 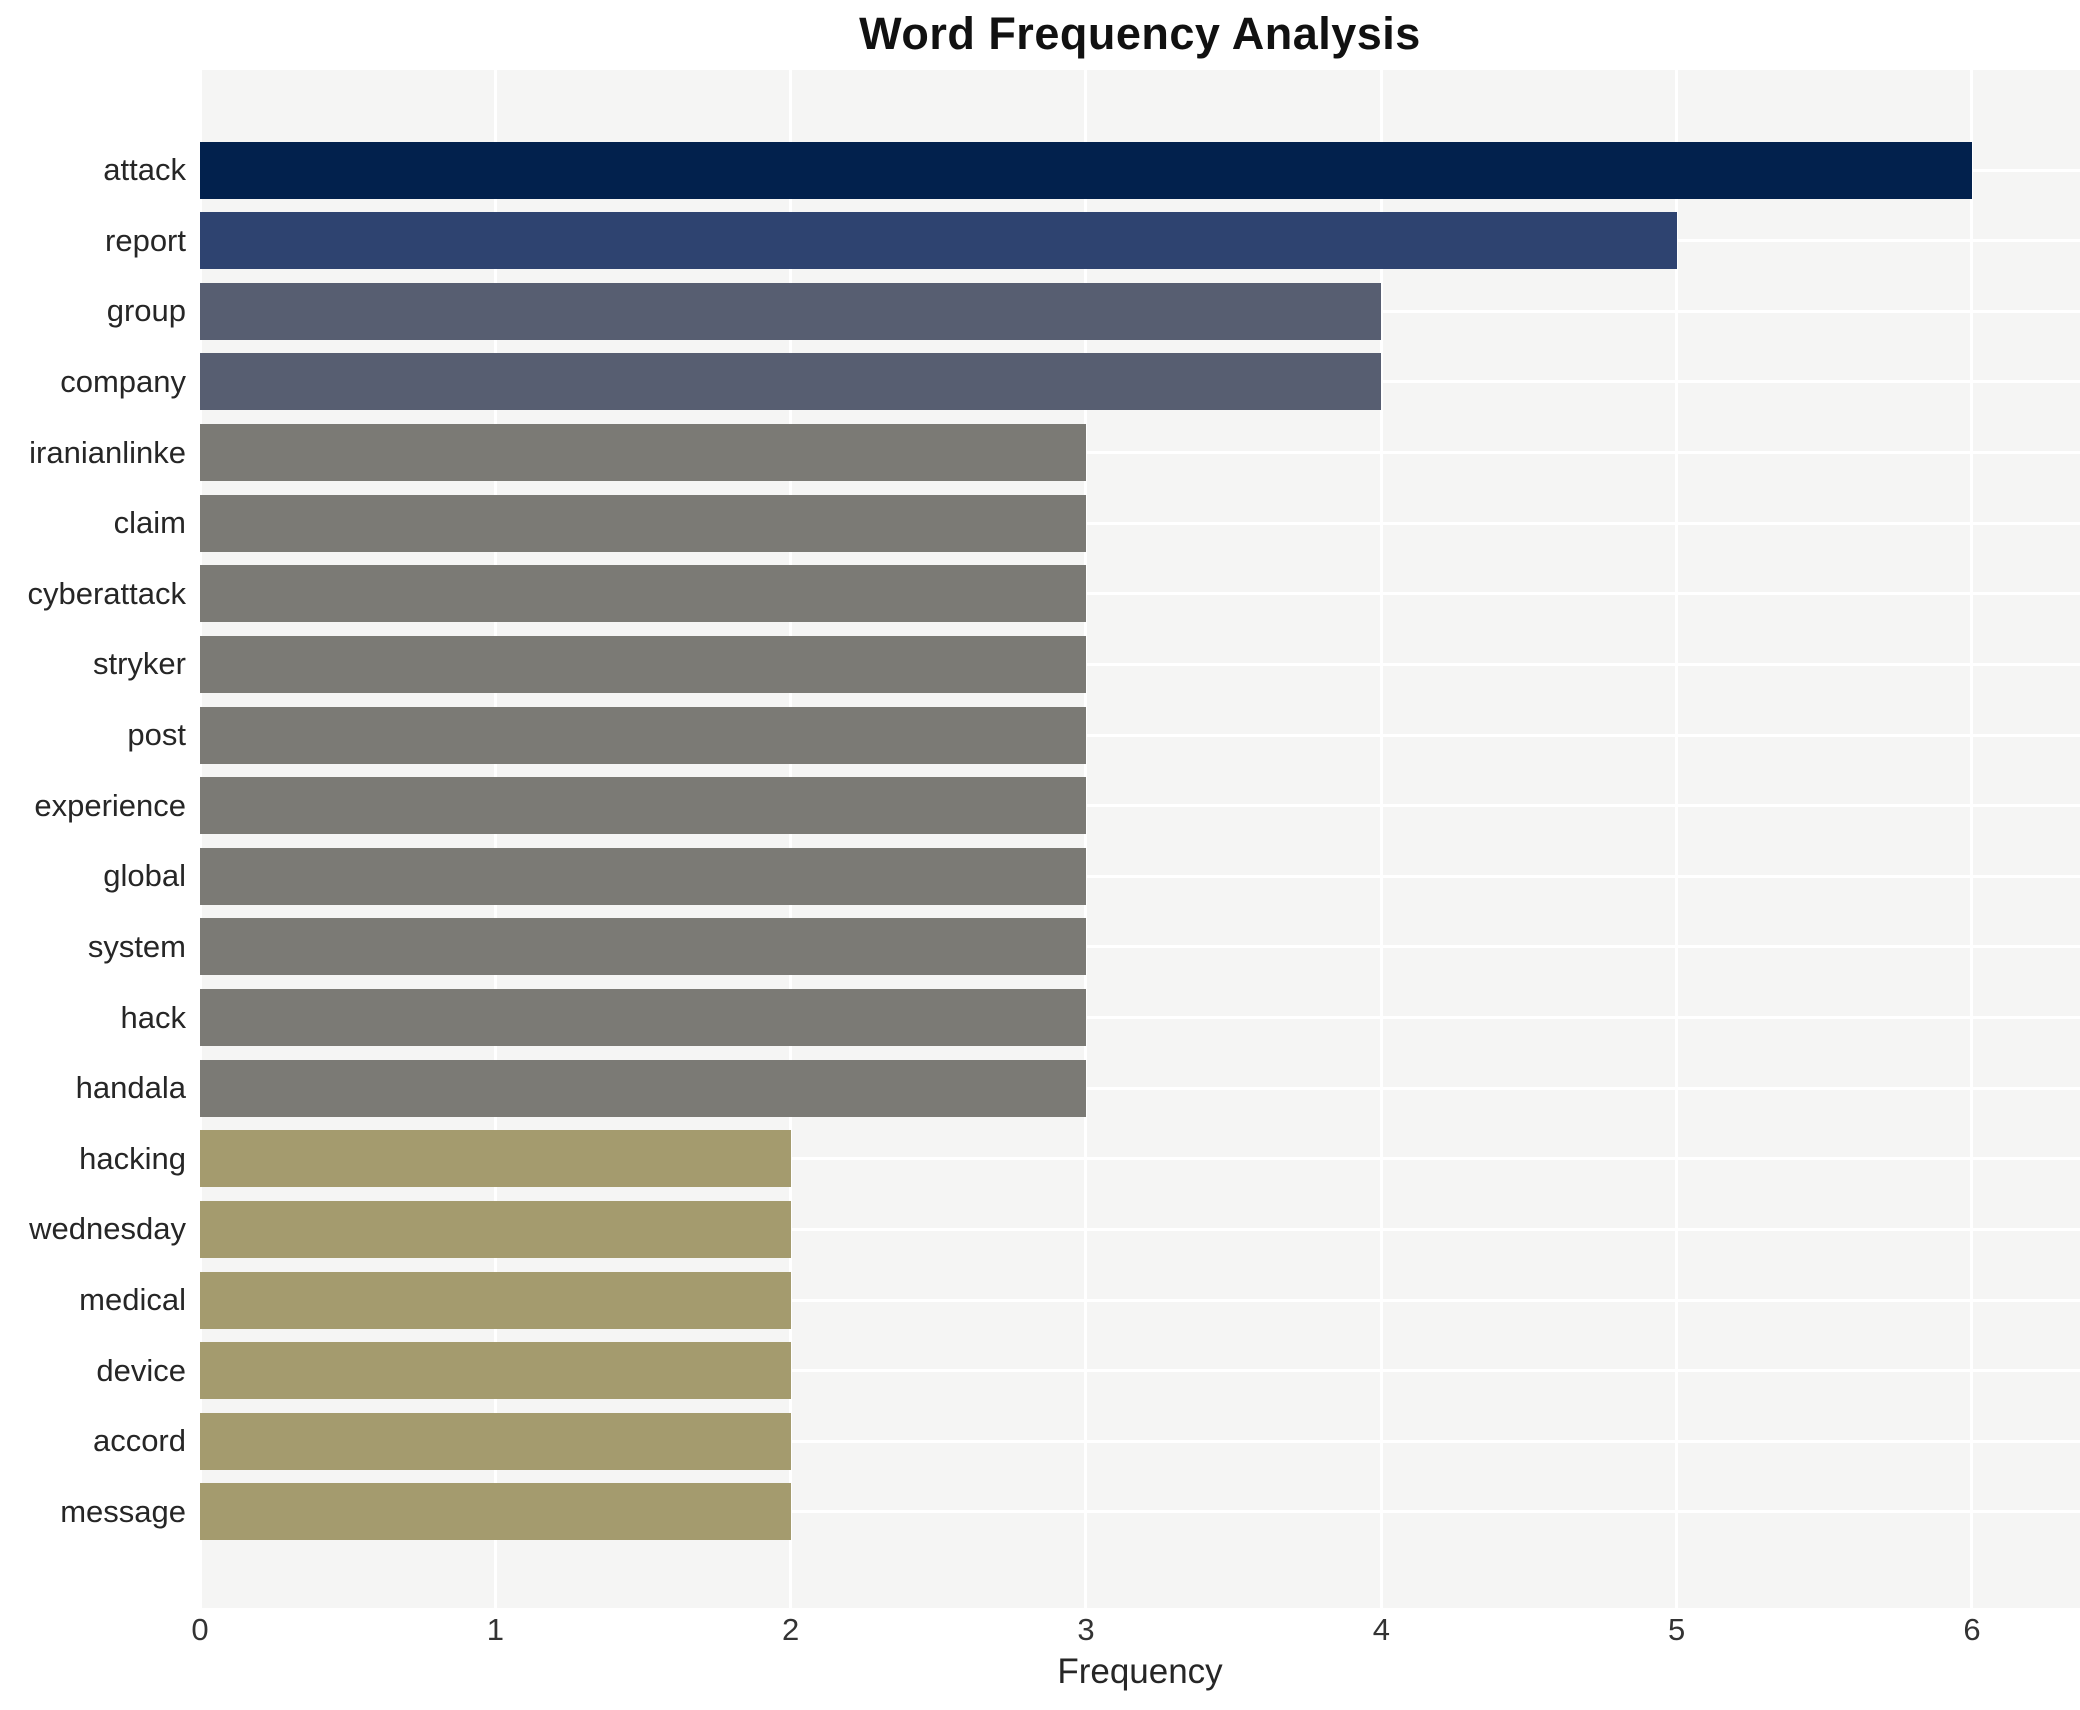 I want to click on x-tick-label: 5, so click(x=1677, y=1629).